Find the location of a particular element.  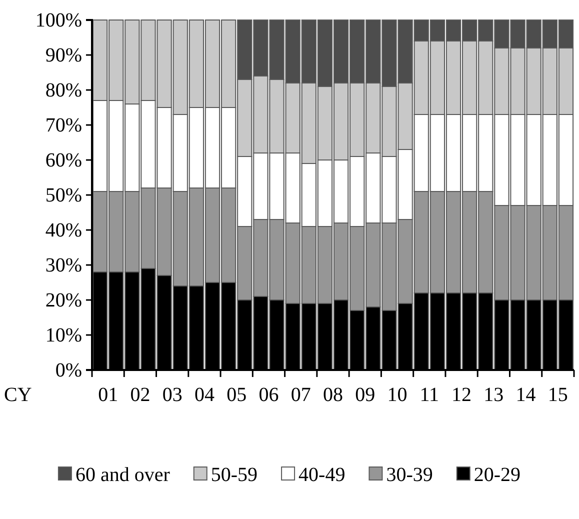

y-tick-label: 10% is located at coordinates (63, 335).